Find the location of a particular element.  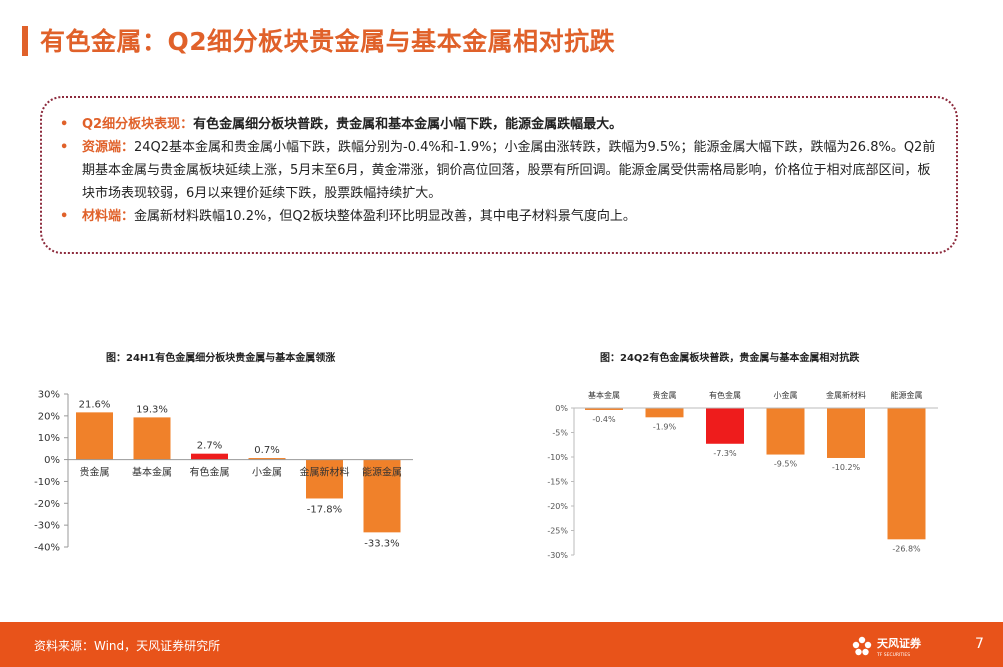

y-tick-label: 30% is located at coordinates (49, 395).